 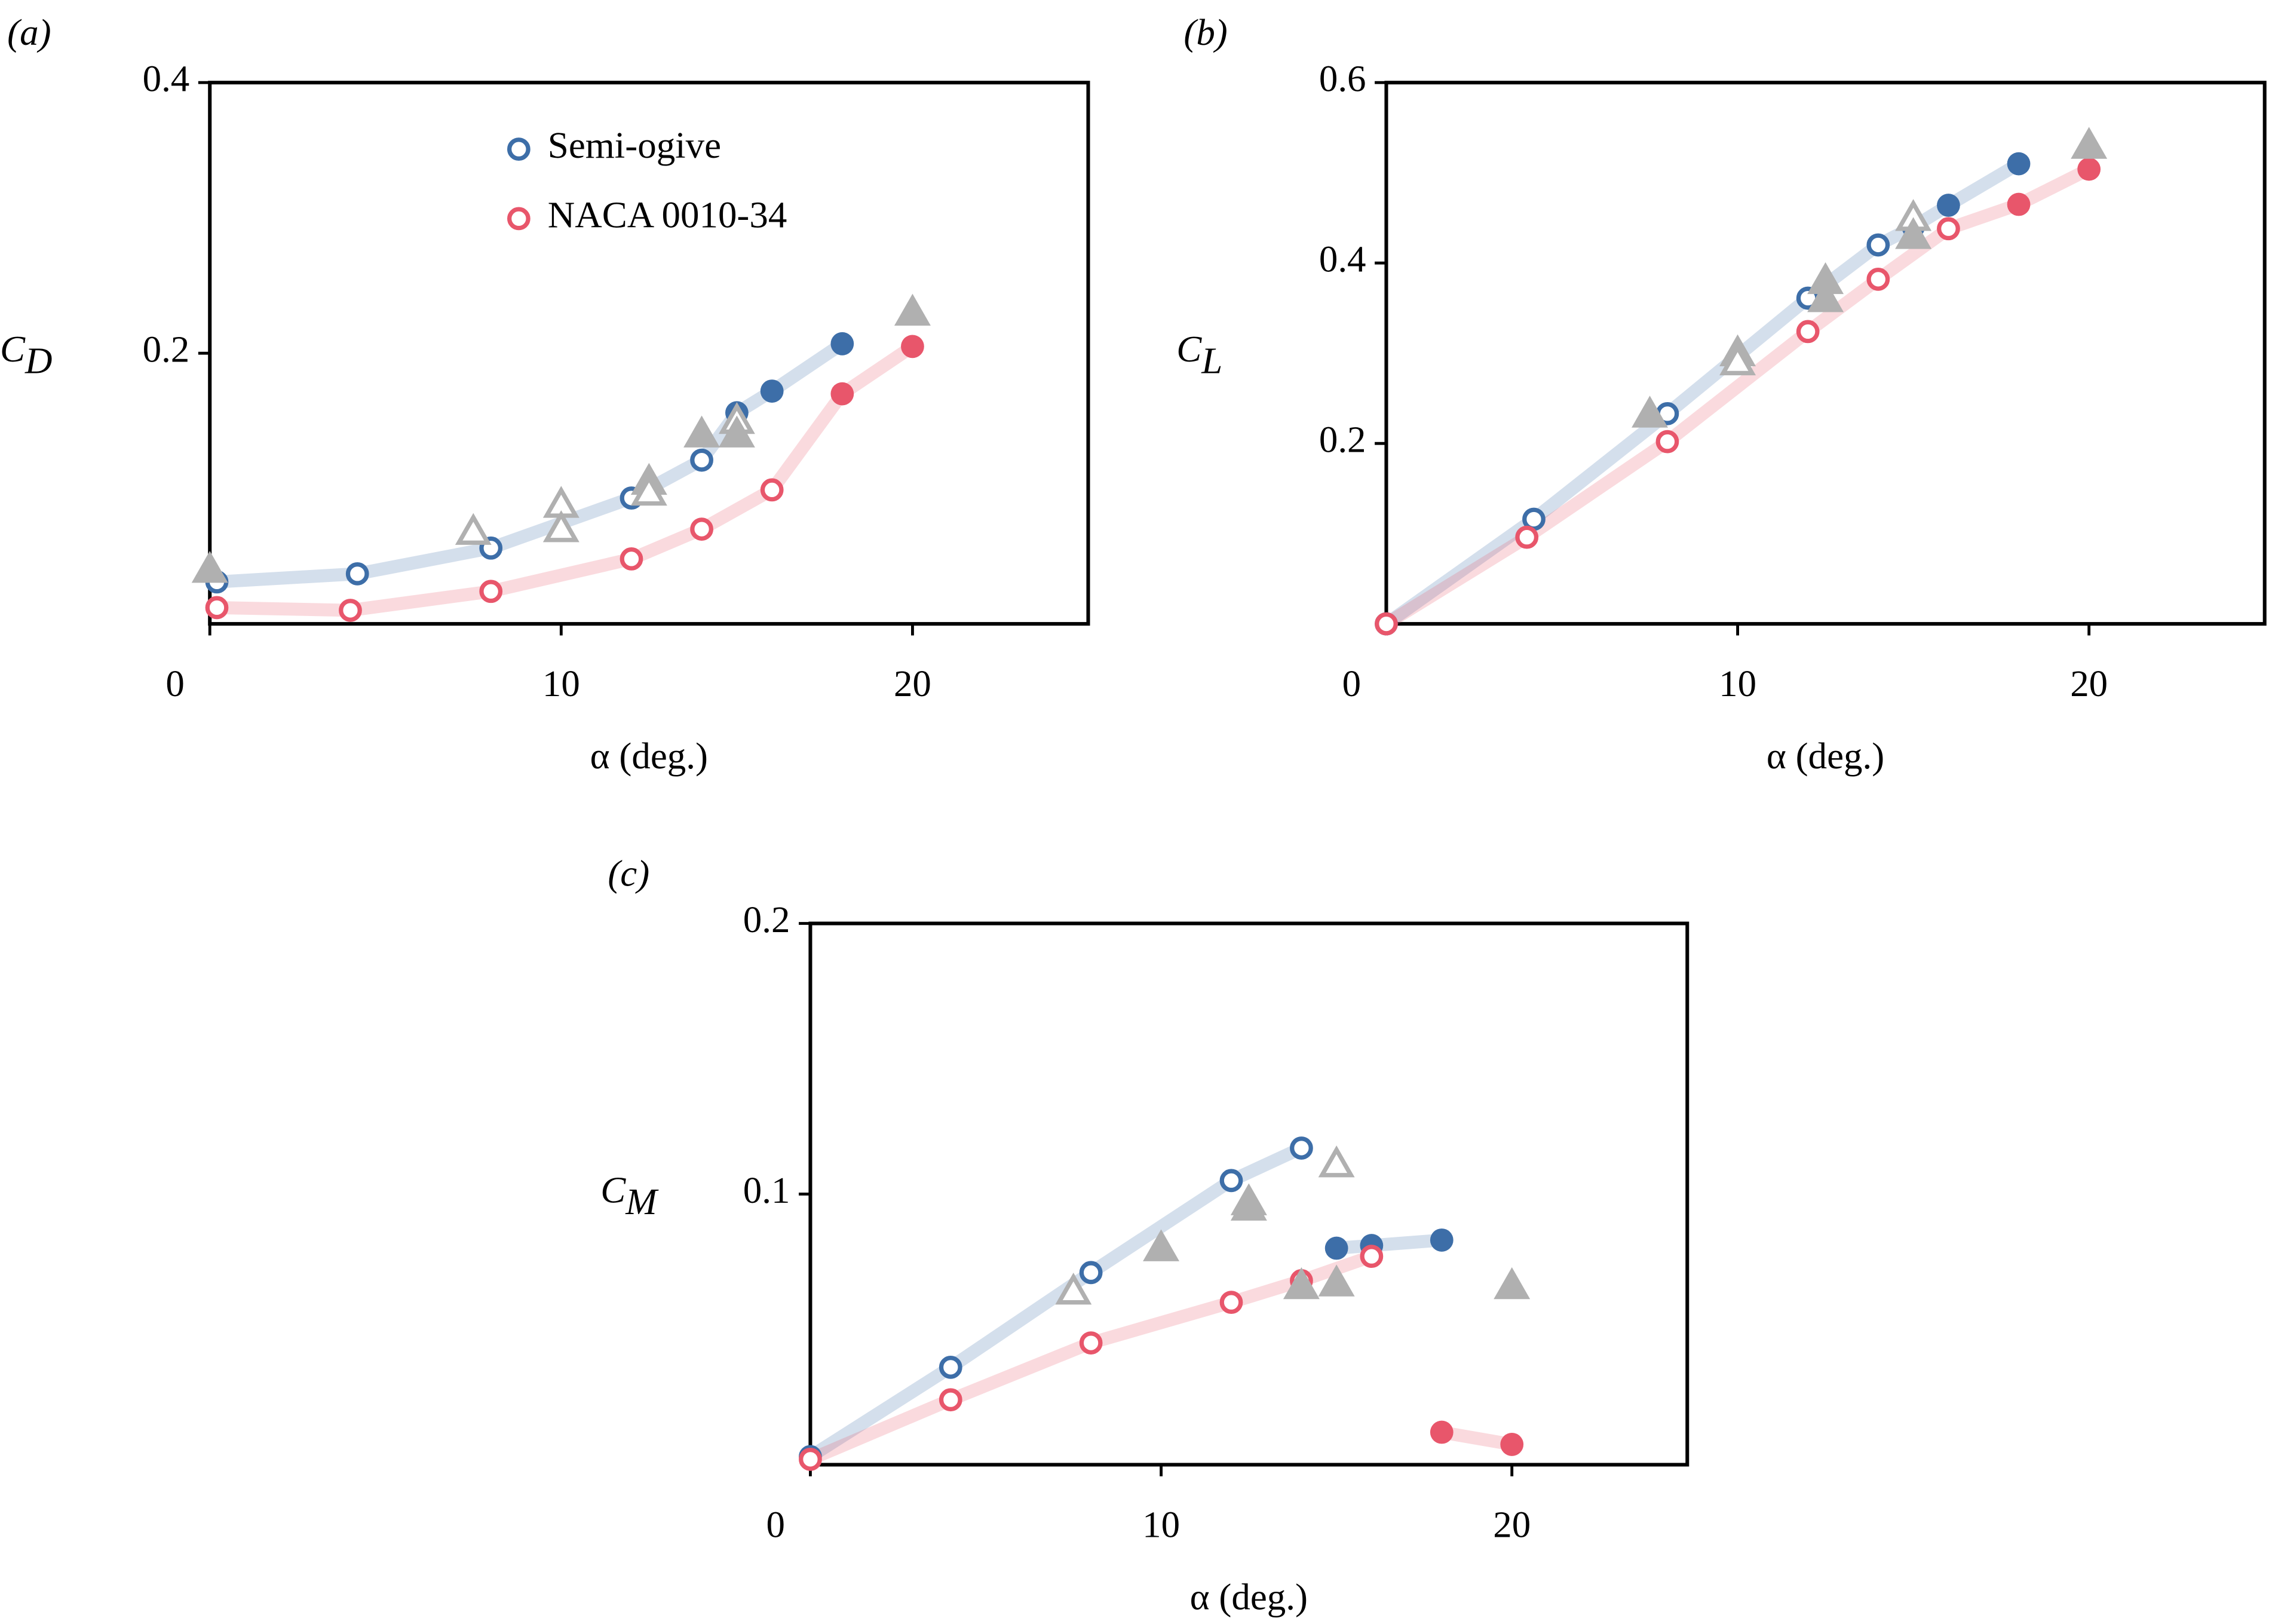 I want to click on y-axis-label: CM, so click(x=629, y=1195).